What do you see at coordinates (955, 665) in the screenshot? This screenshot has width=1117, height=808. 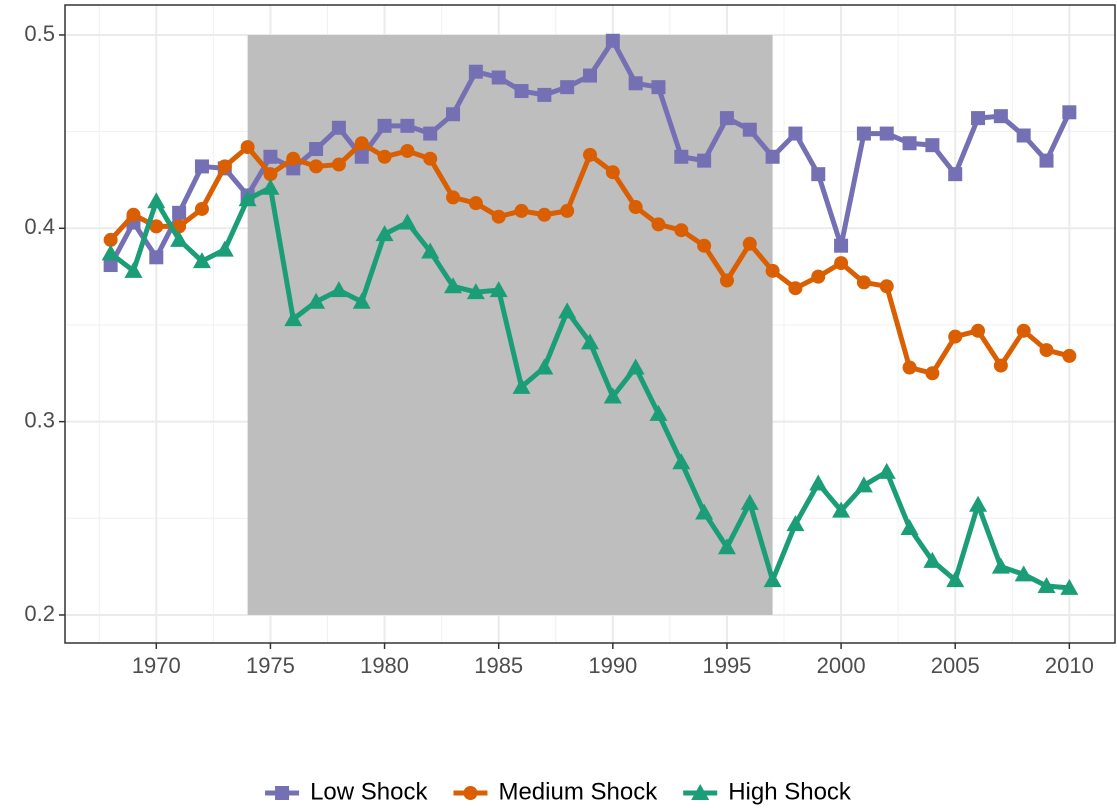 I see `x-tick-label: 2005` at bounding box center [955, 665].